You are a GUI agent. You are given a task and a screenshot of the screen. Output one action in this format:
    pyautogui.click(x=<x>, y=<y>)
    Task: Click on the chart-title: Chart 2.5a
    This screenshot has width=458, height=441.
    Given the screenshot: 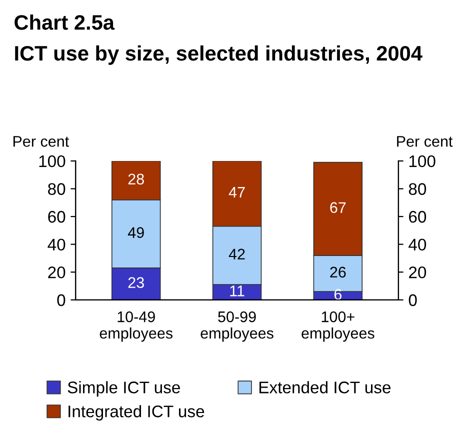 What is the action you would take?
    pyautogui.click(x=64, y=22)
    